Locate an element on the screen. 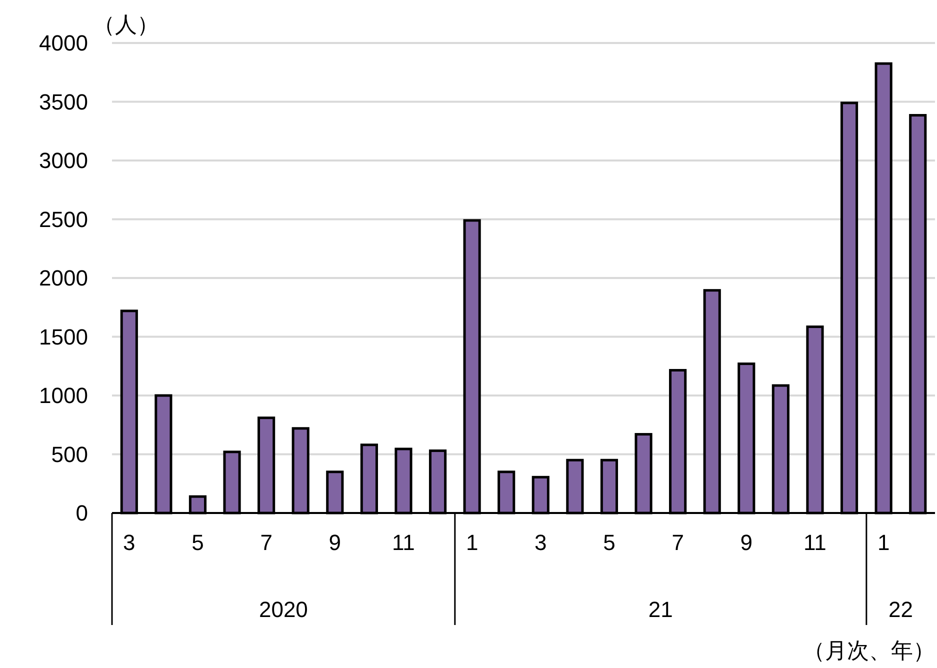 This screenshot has width=937, height=668. text: 22 is located at coordinates (900, 609).